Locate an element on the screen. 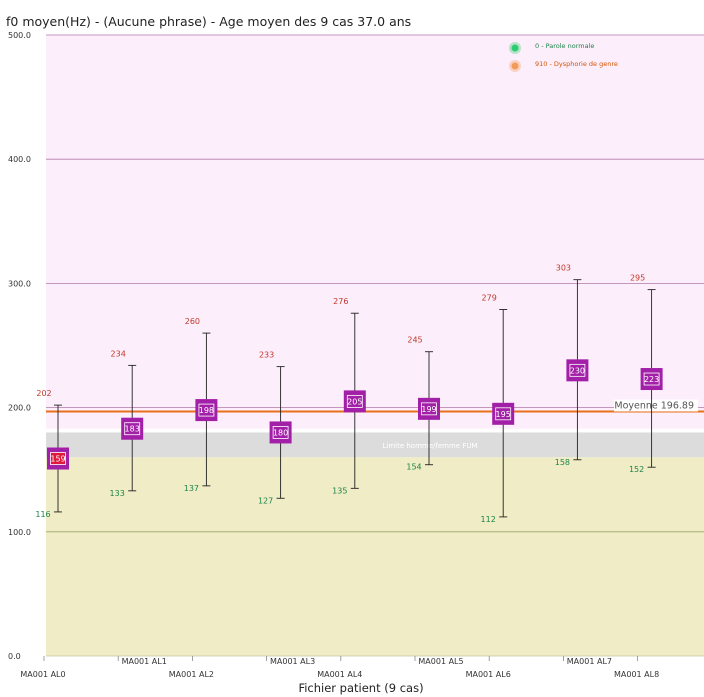 This screenshot has width=704, height=697. y-tick-label: 300.0 is located at coordinates (19, 283).